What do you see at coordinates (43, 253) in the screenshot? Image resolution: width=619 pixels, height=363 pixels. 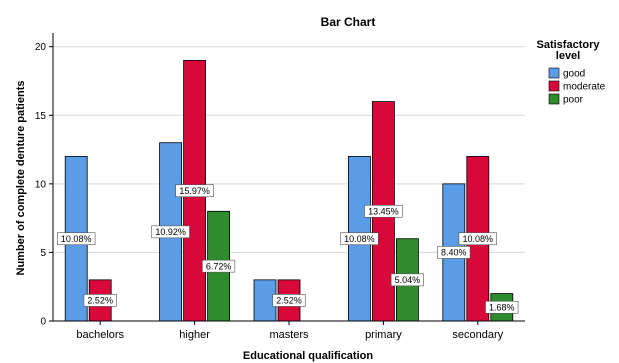 I see `y-tick-label: 5` at bounding box center [43, 253].